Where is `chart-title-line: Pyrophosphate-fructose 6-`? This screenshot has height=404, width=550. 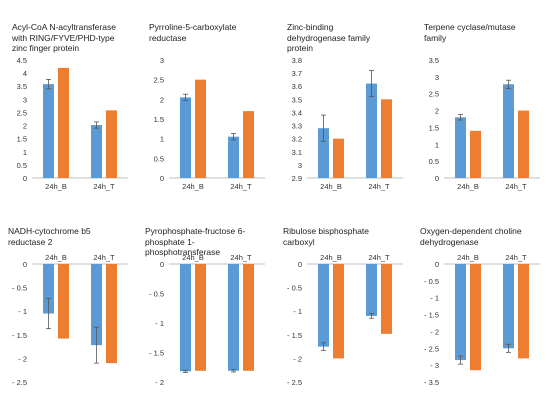 chart-title-line: Pyrophosphate-fructose 6- is located at coordinates (195, 231).